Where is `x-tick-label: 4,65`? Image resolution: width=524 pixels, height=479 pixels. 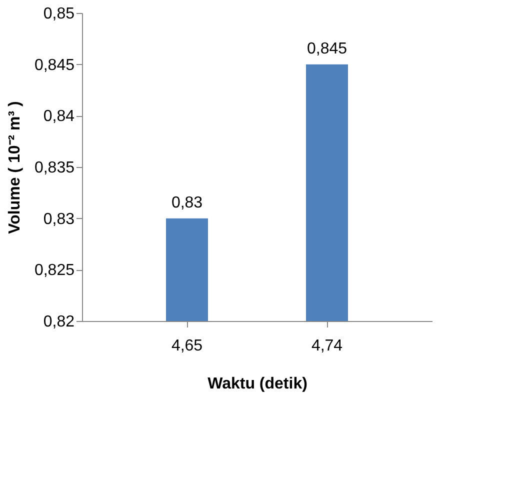 x-tick-label: 4,65 is located at coordinates (187, 346).